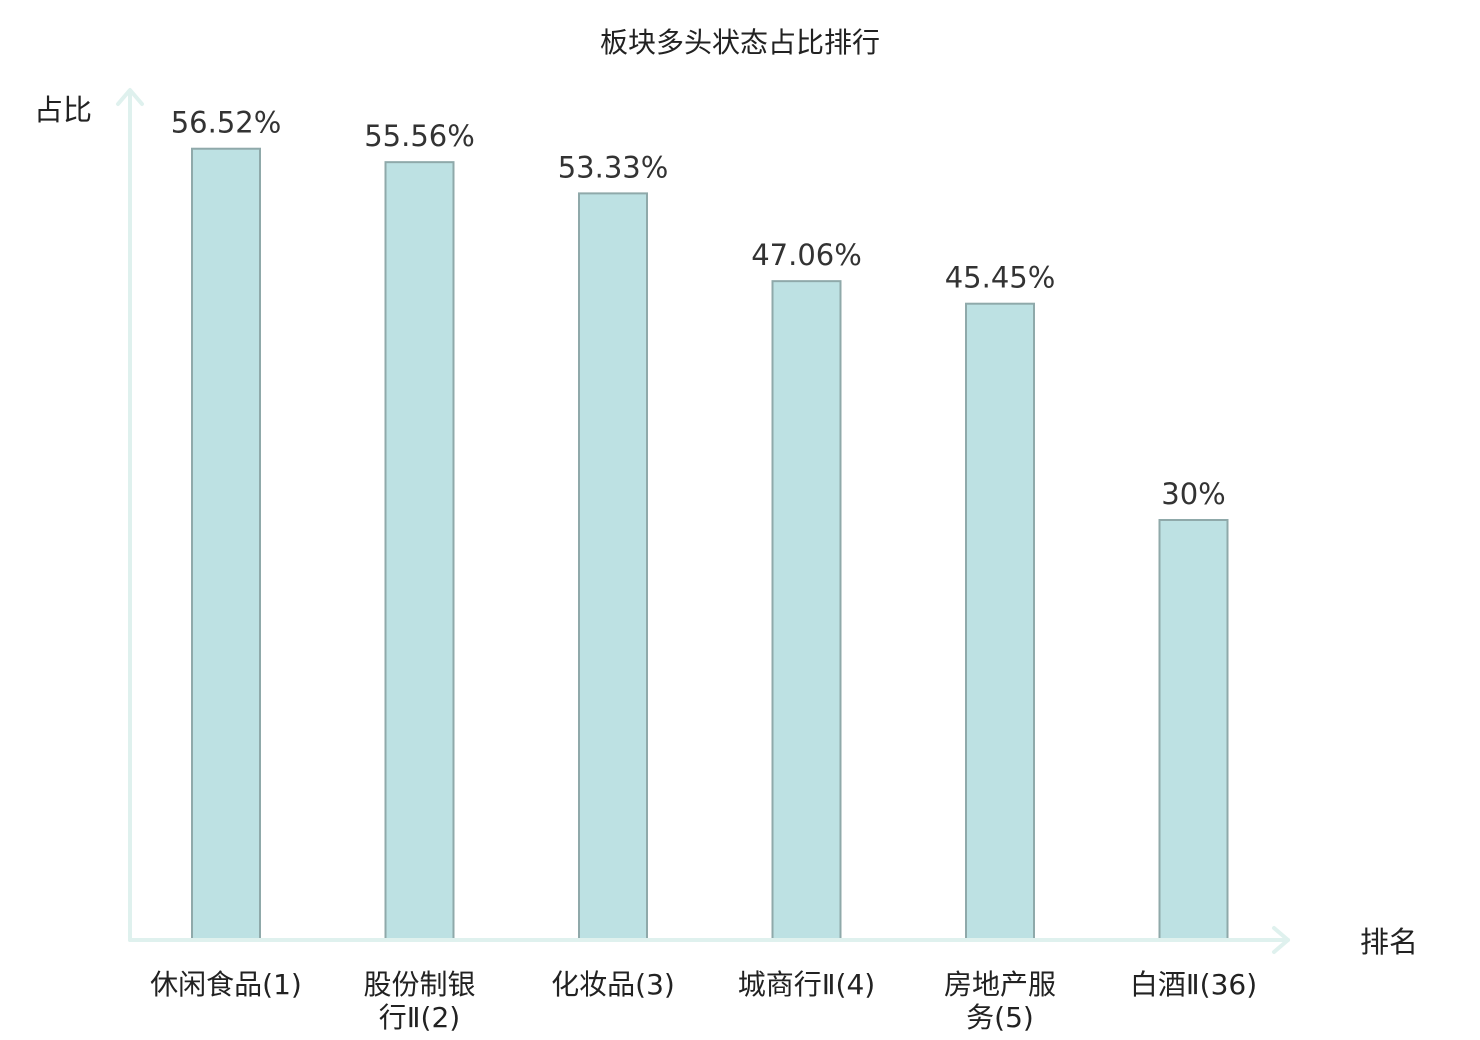 Image resolution: width=1480 pixels, height=1040 pixels. What do you see at coordinates (419, 984) in the screenshot?
I see `category-label-2-line-1: 股份制银` at bounding box center [419, 984].